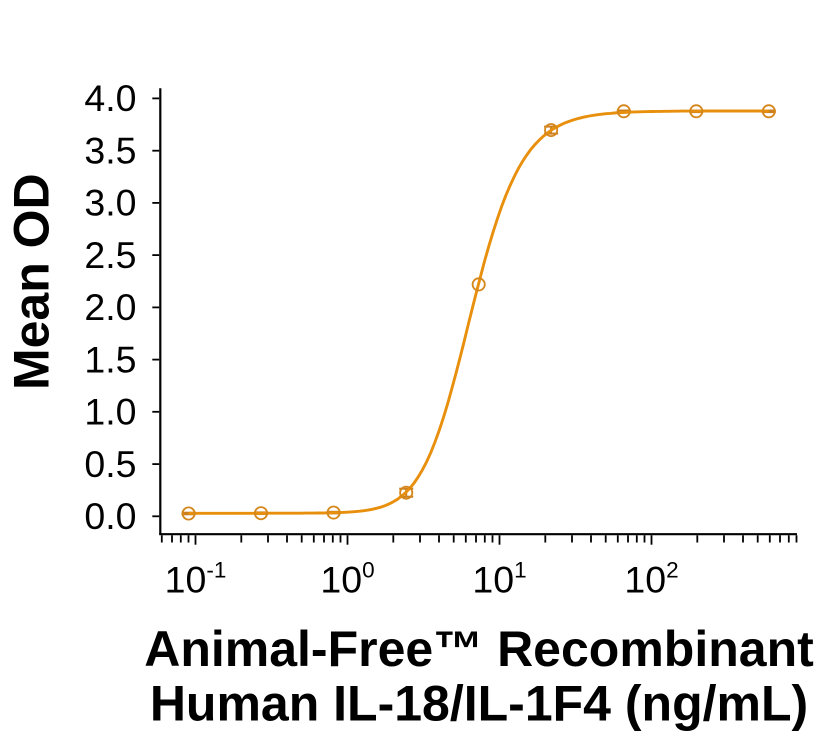 This screenshot has width=836, height=738. What do you see at coordinates (110, 412) in the screenshot?
I see `svg-text: 1.0` at bounding box center [110, 412].